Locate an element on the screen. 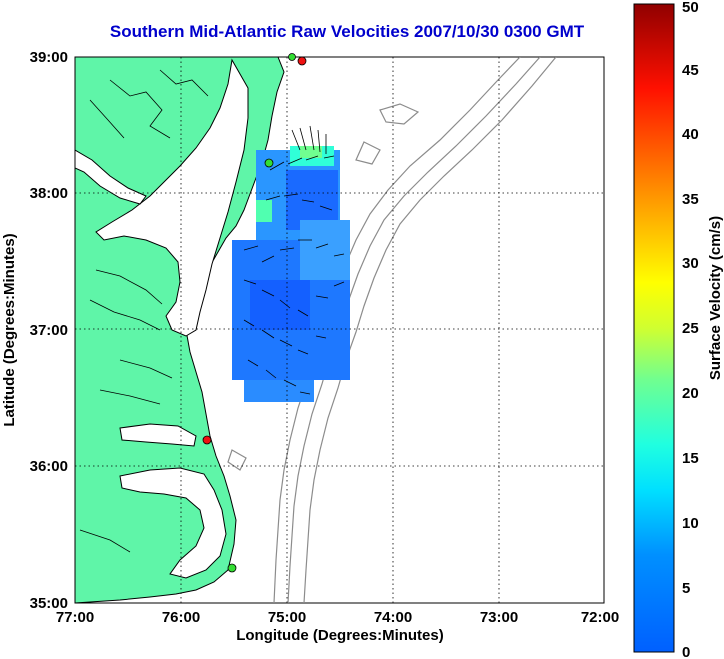  colorbar-tick-label: 20 is located at coordinates (690, 393).